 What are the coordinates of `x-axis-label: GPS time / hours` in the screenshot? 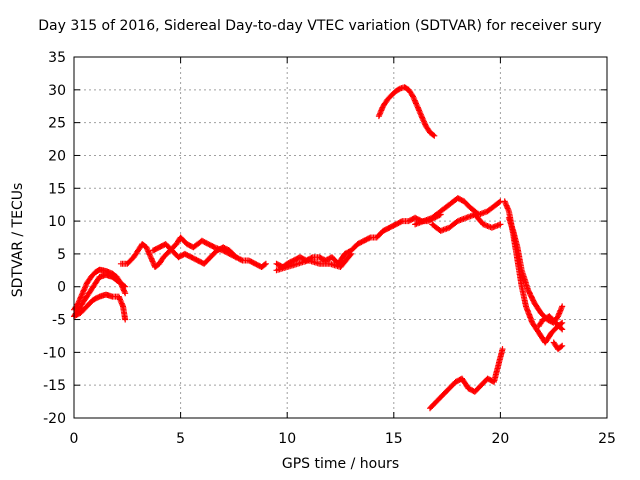 It's located at (340, 464).